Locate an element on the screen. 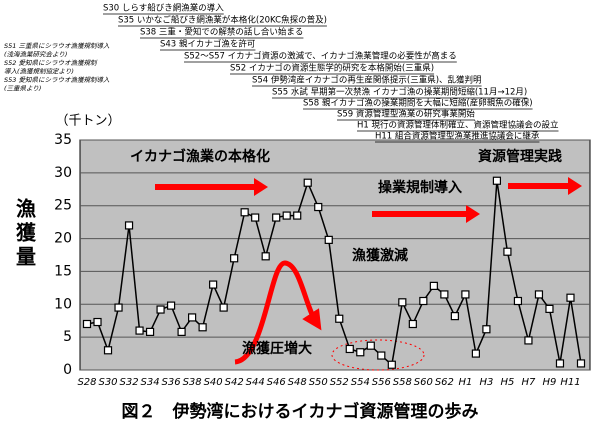  timeline-note: S35 いかなご船びき網漁業が本格化(20KC魚探の普及) is located at coordinates (222, 20).